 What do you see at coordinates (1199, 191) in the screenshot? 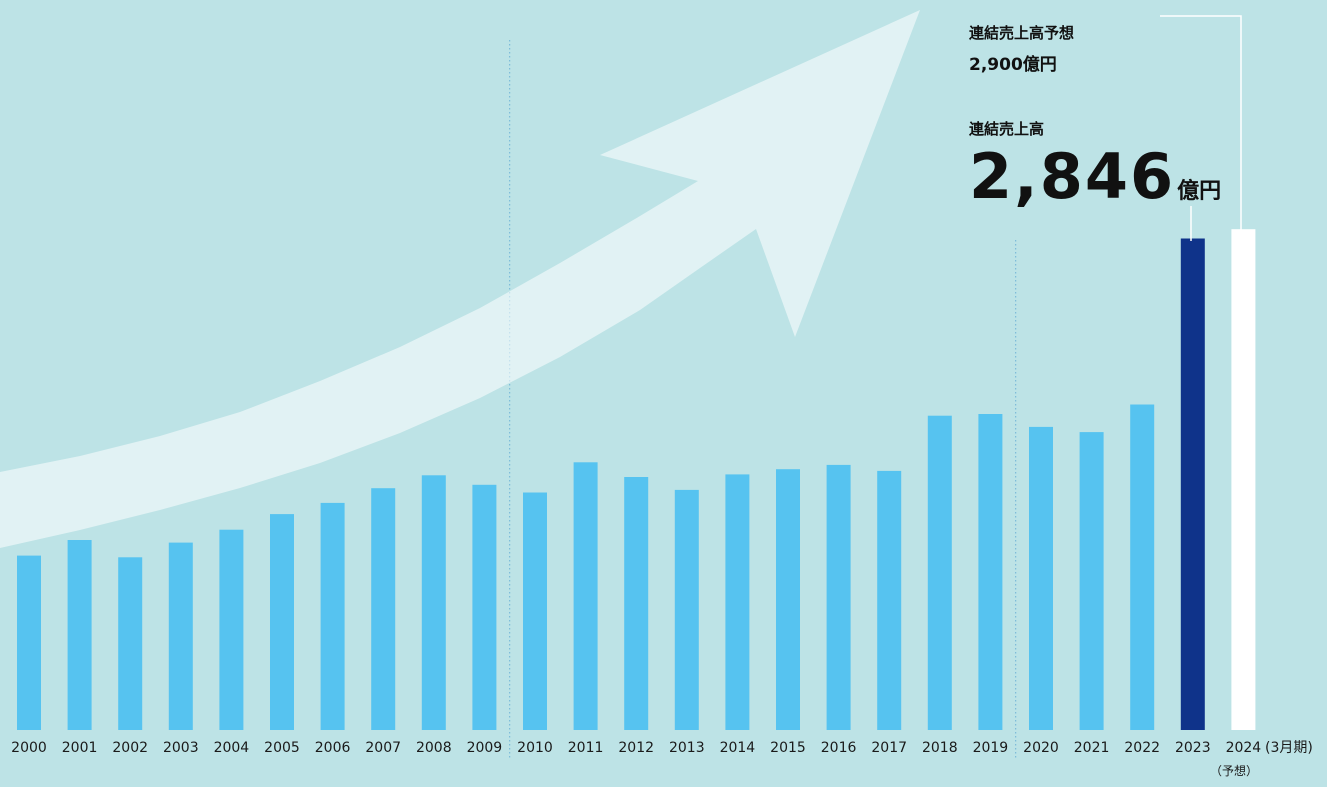
I see `actual-value-unit: 億円` at bounding box center [1199, 191].